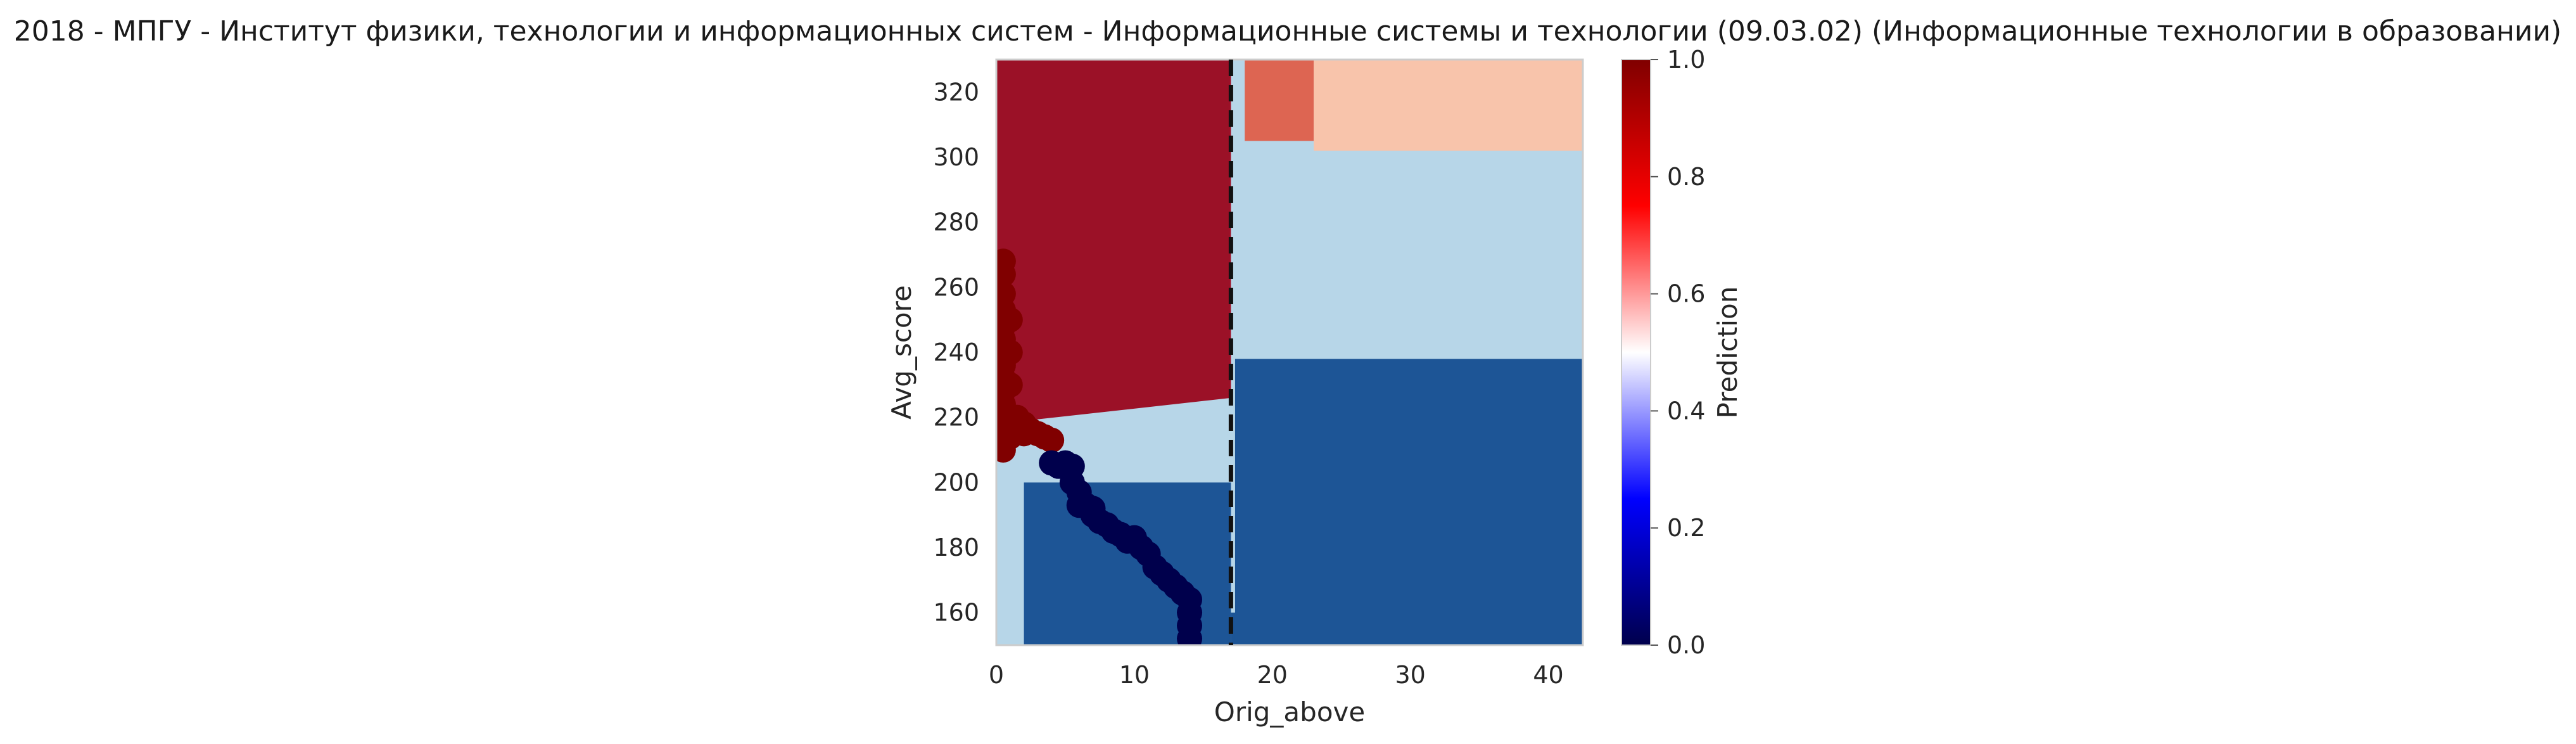  I want to click on scatter-points, so click(1099, 446).